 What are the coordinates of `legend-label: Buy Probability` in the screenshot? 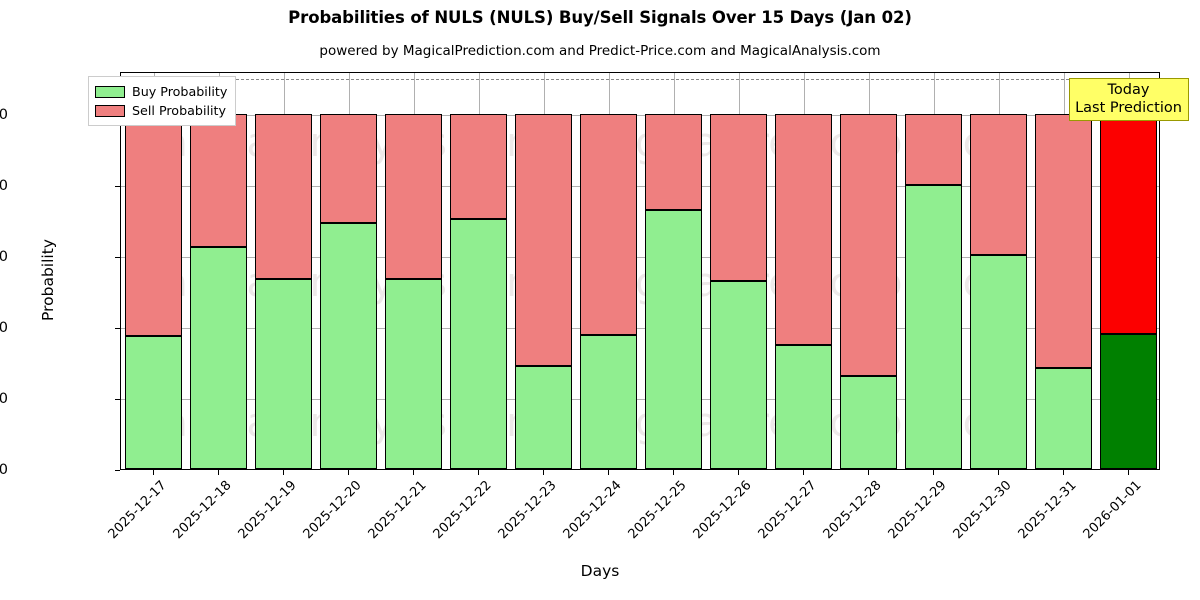 It's located at (180, 91).